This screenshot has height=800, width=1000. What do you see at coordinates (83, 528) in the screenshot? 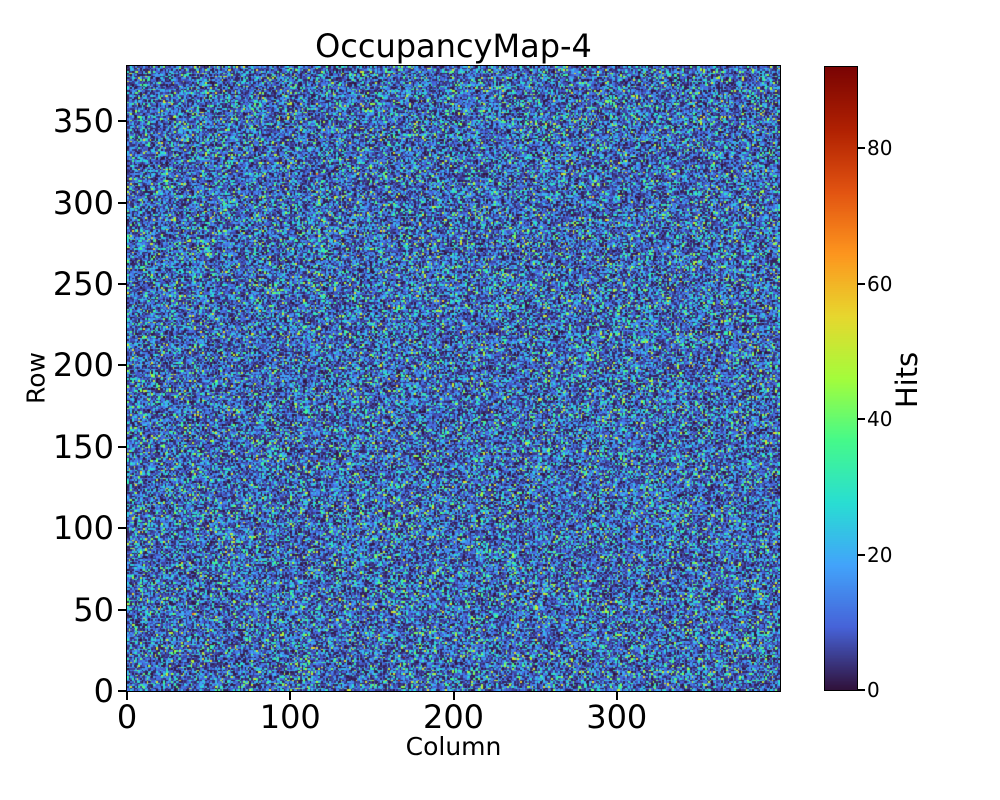
I see `y-tick-label: 100` at bounding box center [83, 528].